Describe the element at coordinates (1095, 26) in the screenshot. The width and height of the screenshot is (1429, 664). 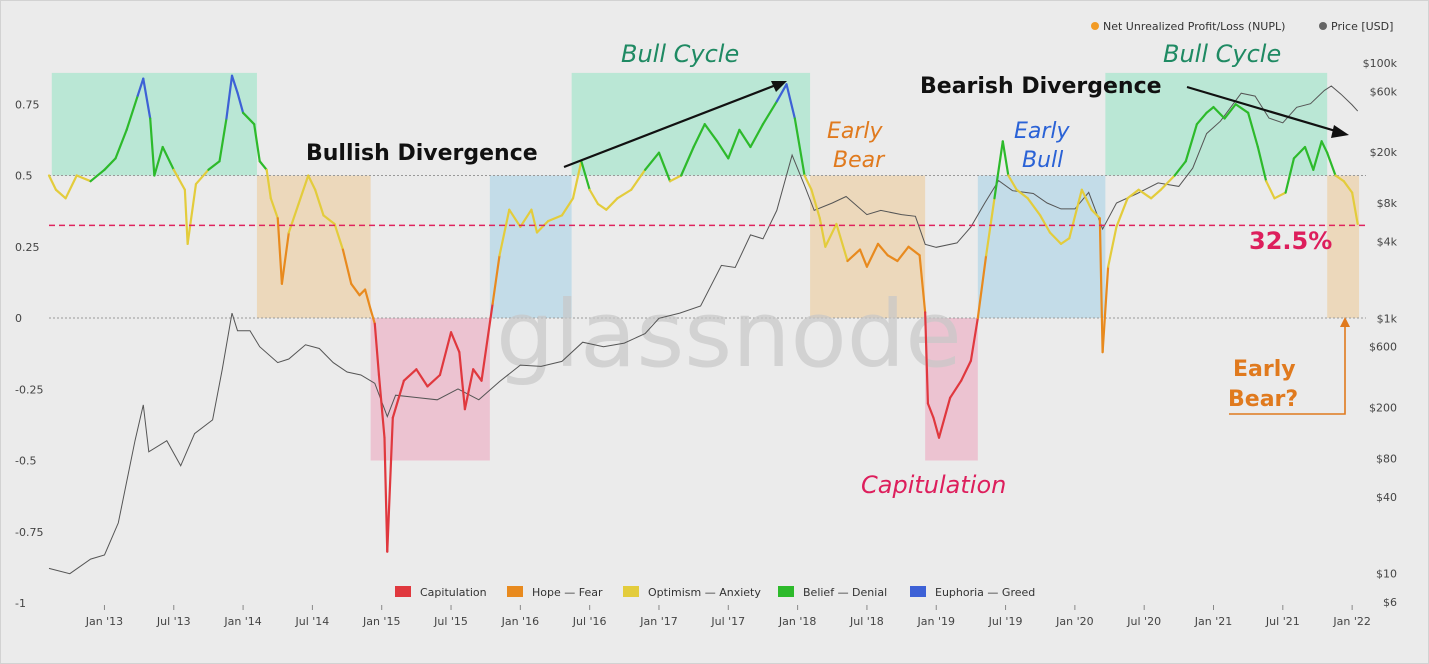
I see `legend-nupl-dot` at that location.